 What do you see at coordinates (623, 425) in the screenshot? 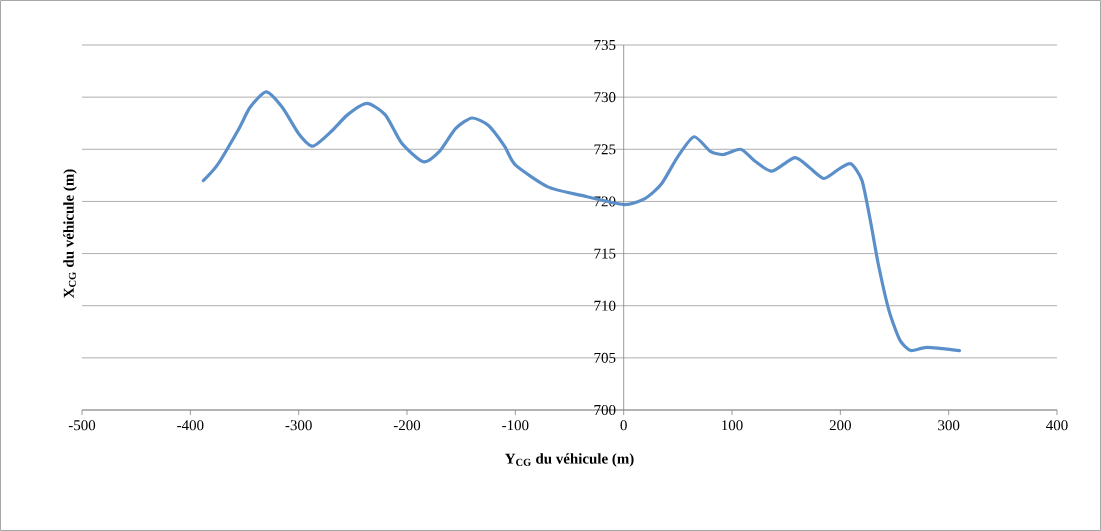
I see `x-tick-label: 0` at bounding box center [623, 425].